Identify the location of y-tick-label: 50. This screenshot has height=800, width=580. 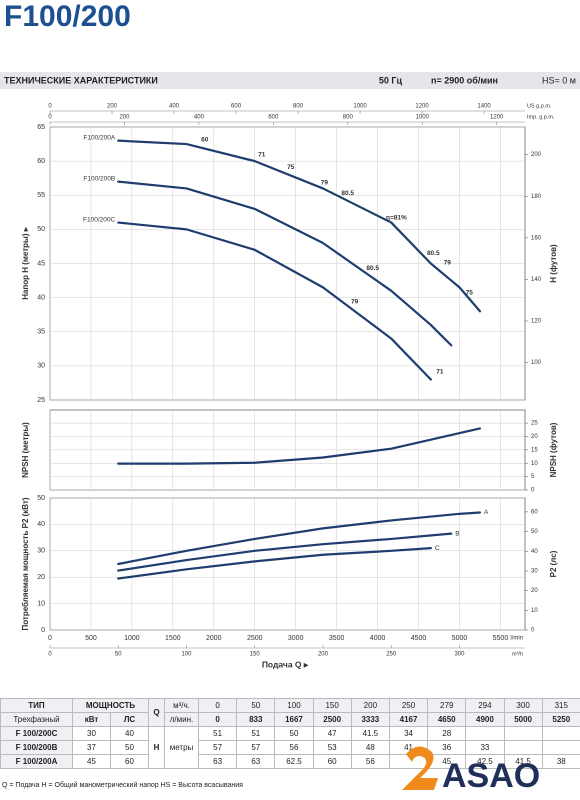
(41, 229).